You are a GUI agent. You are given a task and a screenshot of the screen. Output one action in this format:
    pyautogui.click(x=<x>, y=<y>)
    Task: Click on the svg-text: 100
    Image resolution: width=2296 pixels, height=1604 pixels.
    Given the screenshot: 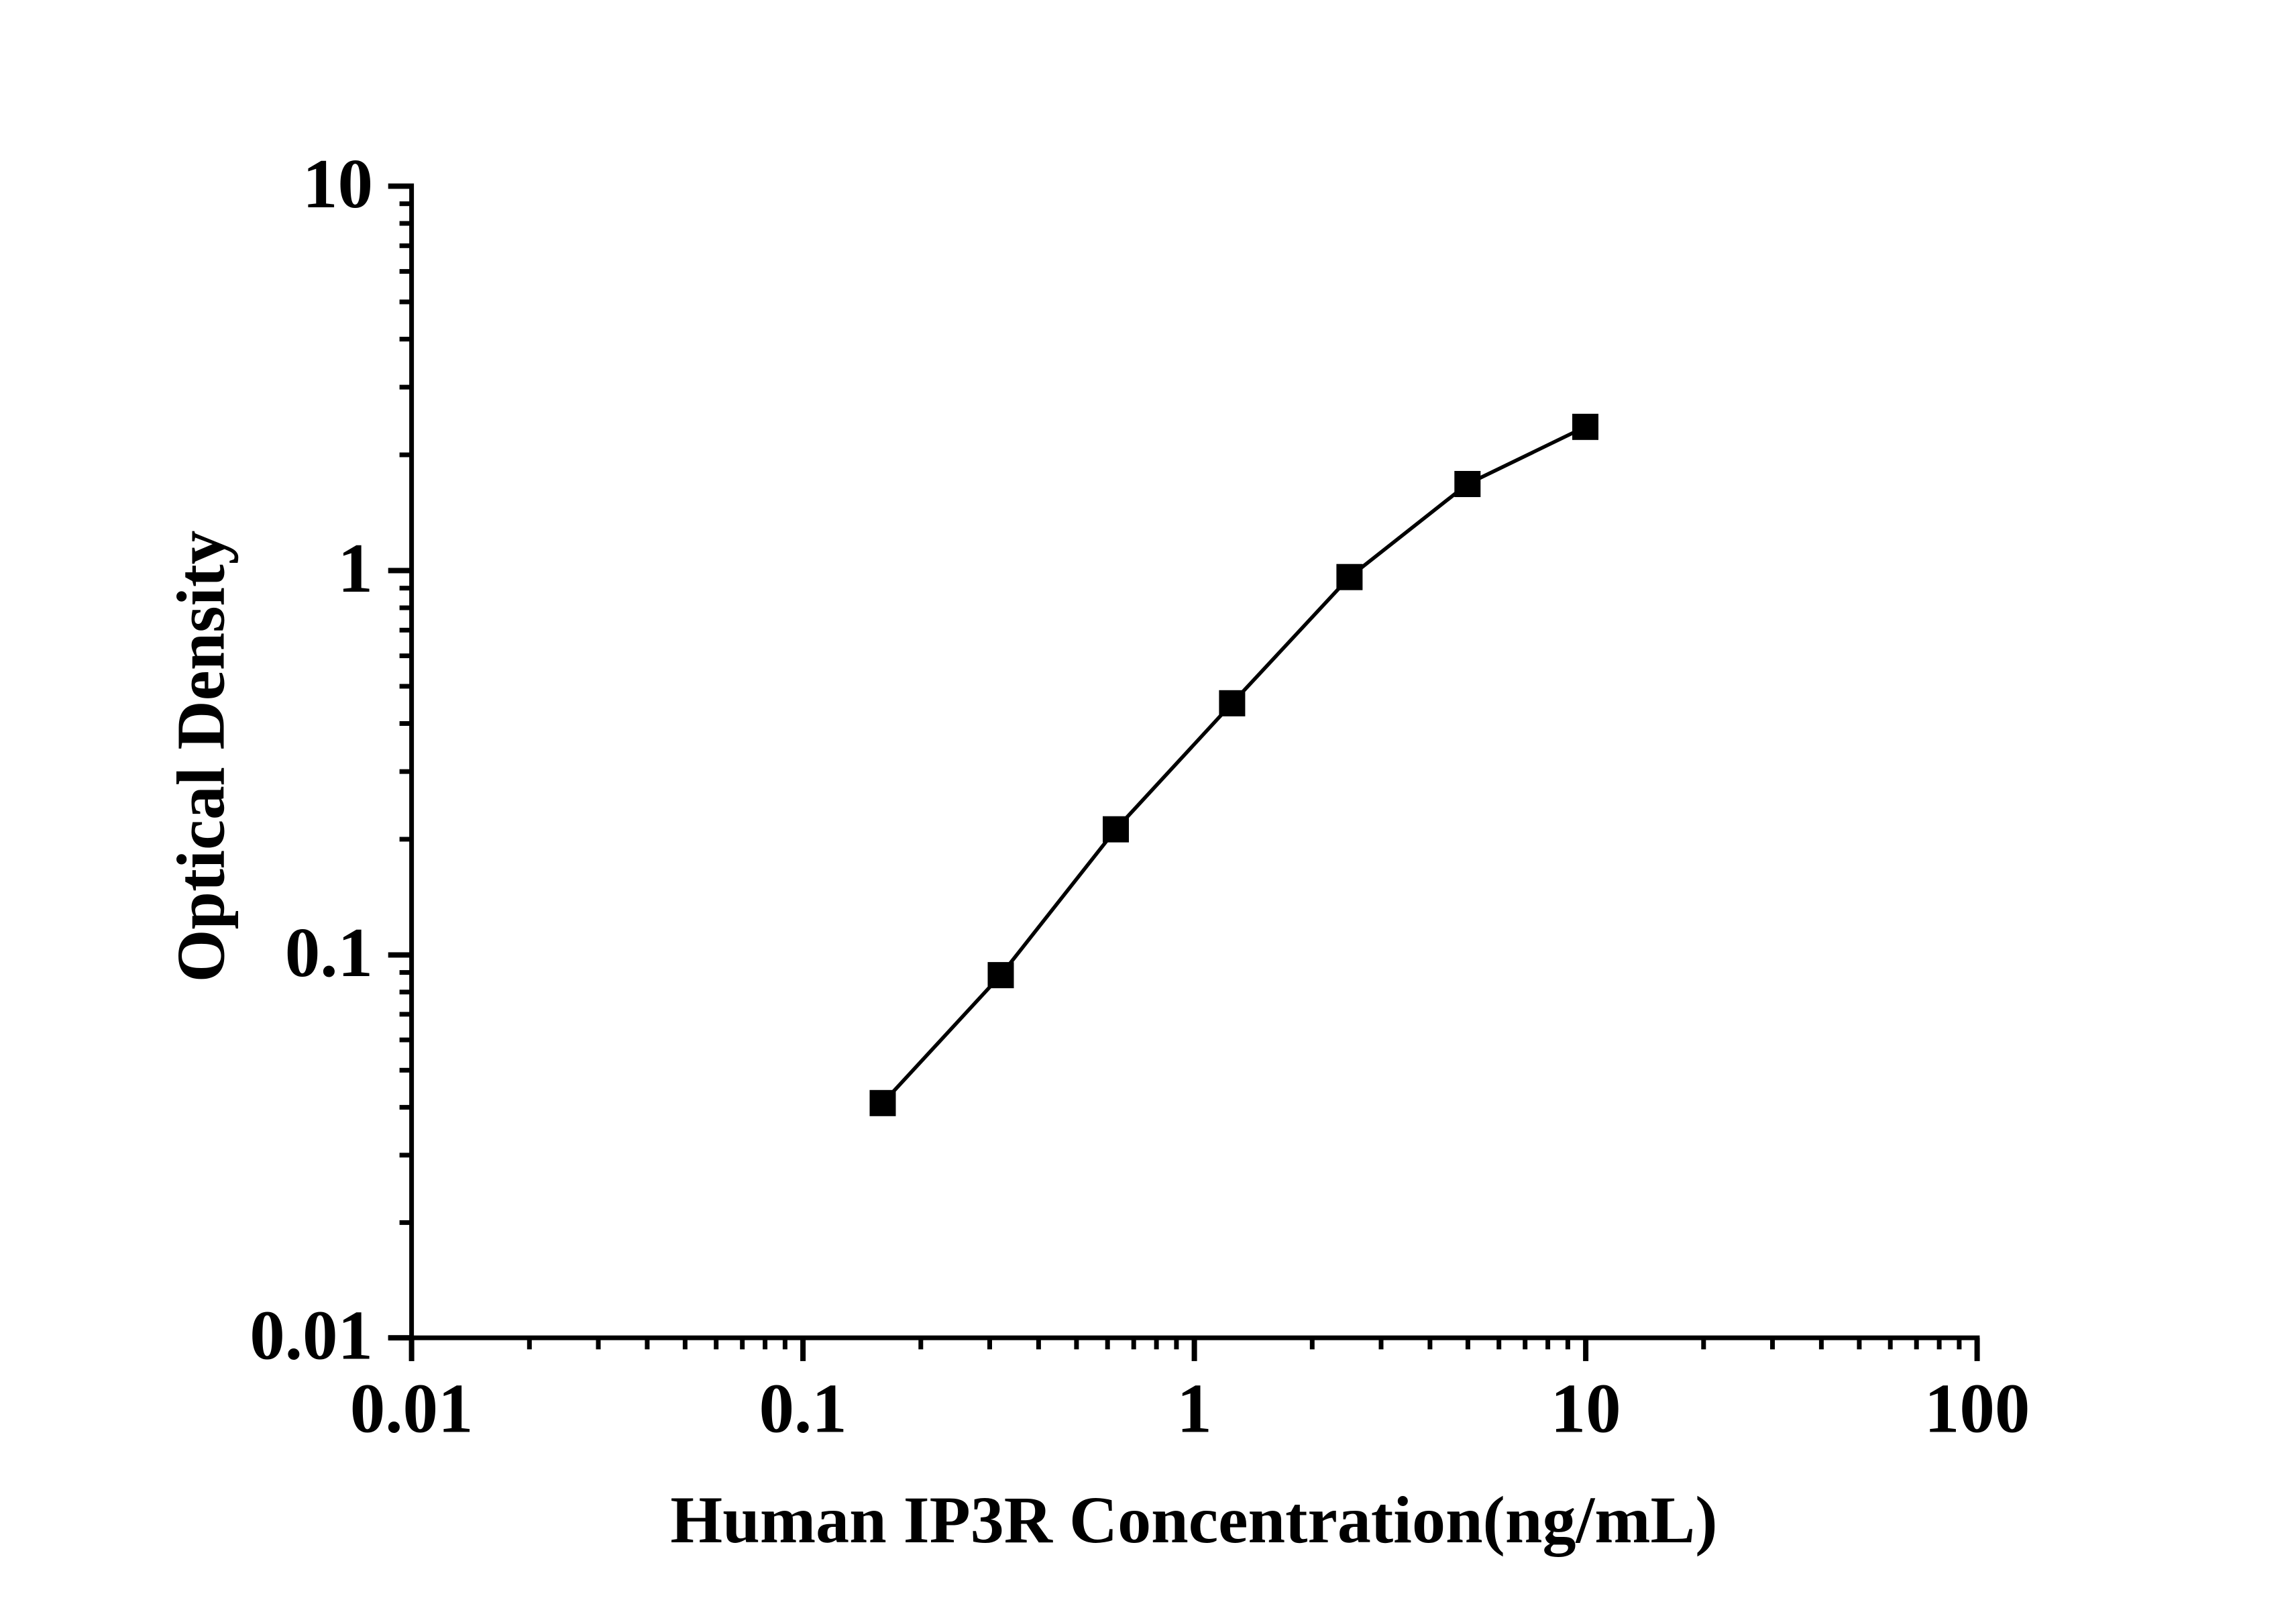 What is the action you would take?
    pyautogui.click(x=1977, y=1408)
    